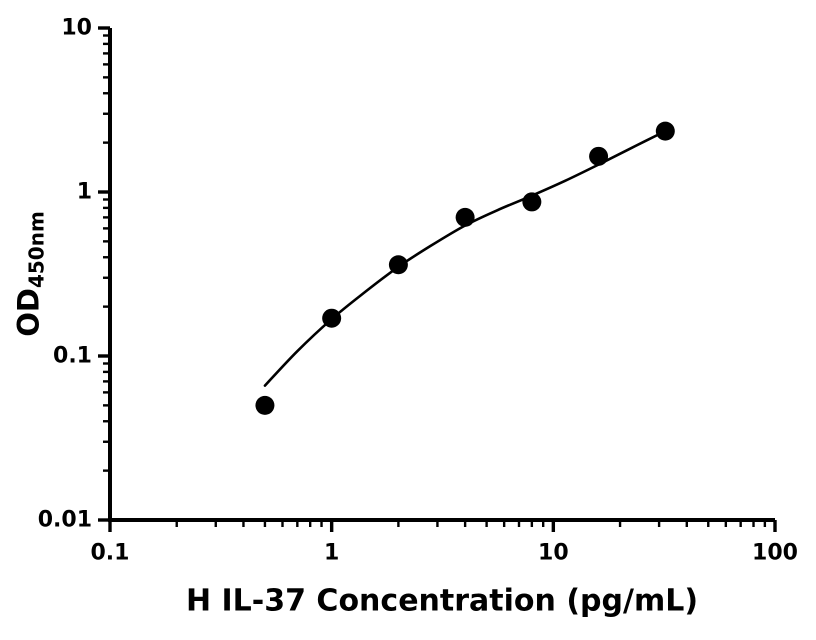 This screenshot has width=816, height=640. I want to click on x-tick-label: 10, so click(553, 553).